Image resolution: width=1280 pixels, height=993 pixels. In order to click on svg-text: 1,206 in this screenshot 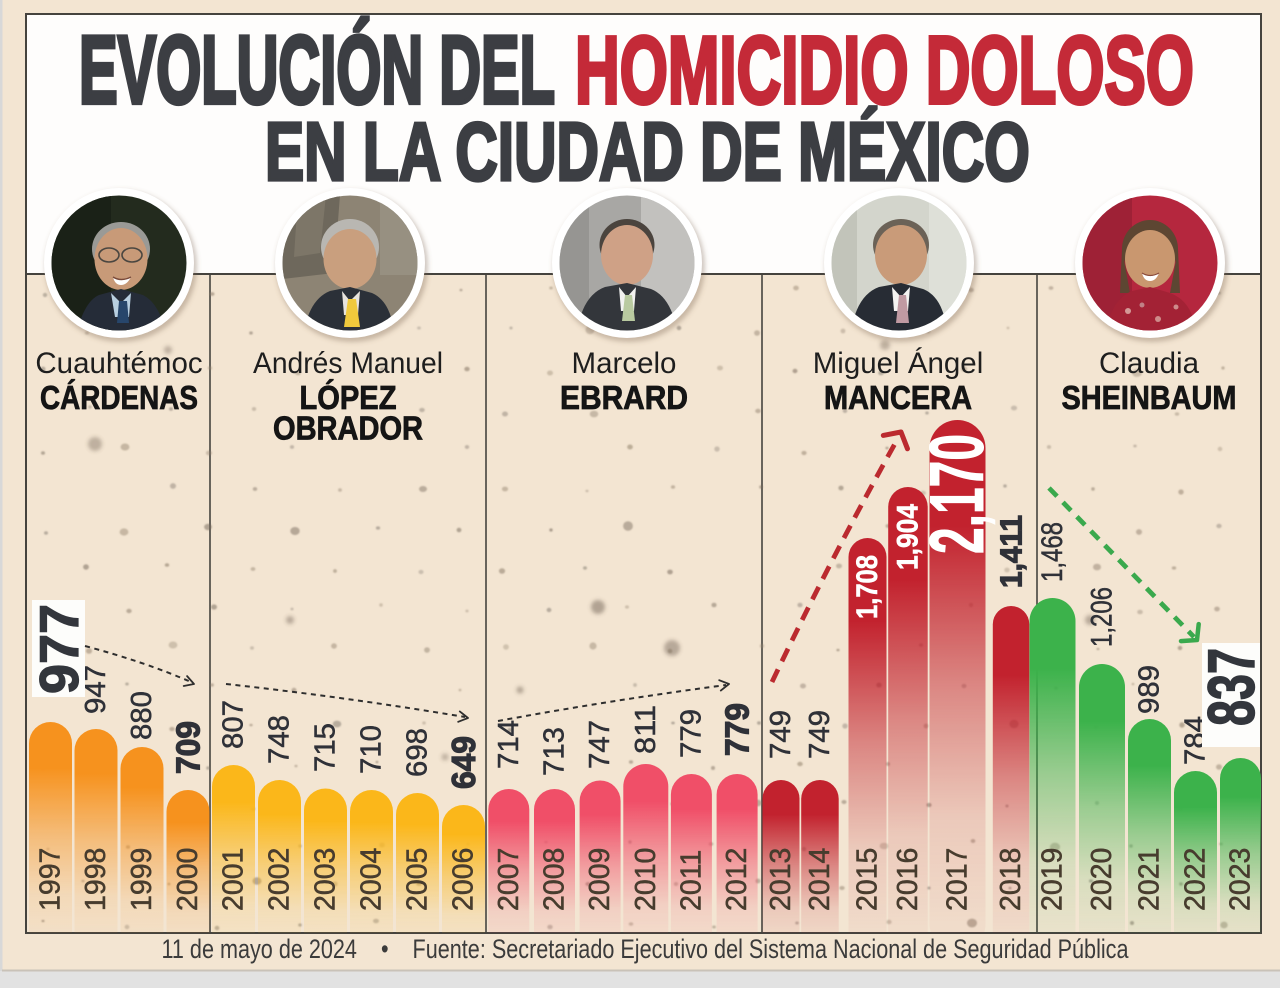, I will do `click(1102, 617)`.